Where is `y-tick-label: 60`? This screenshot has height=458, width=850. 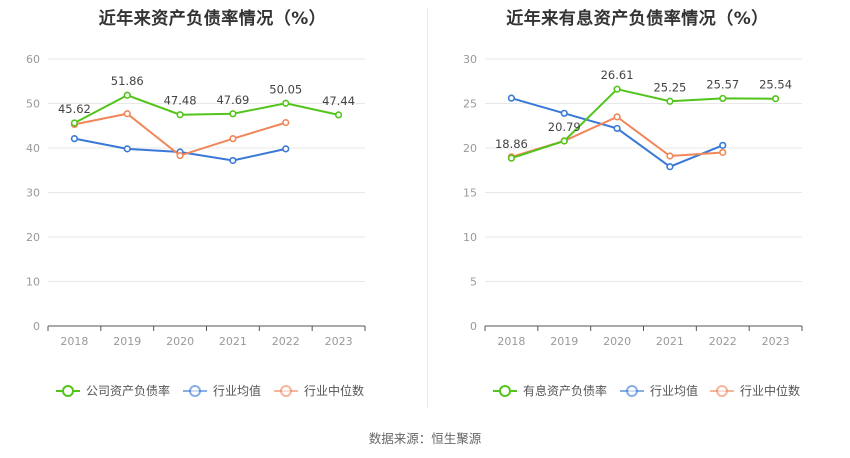 y-tick-label: 60 is located at coordinates (33, 59).